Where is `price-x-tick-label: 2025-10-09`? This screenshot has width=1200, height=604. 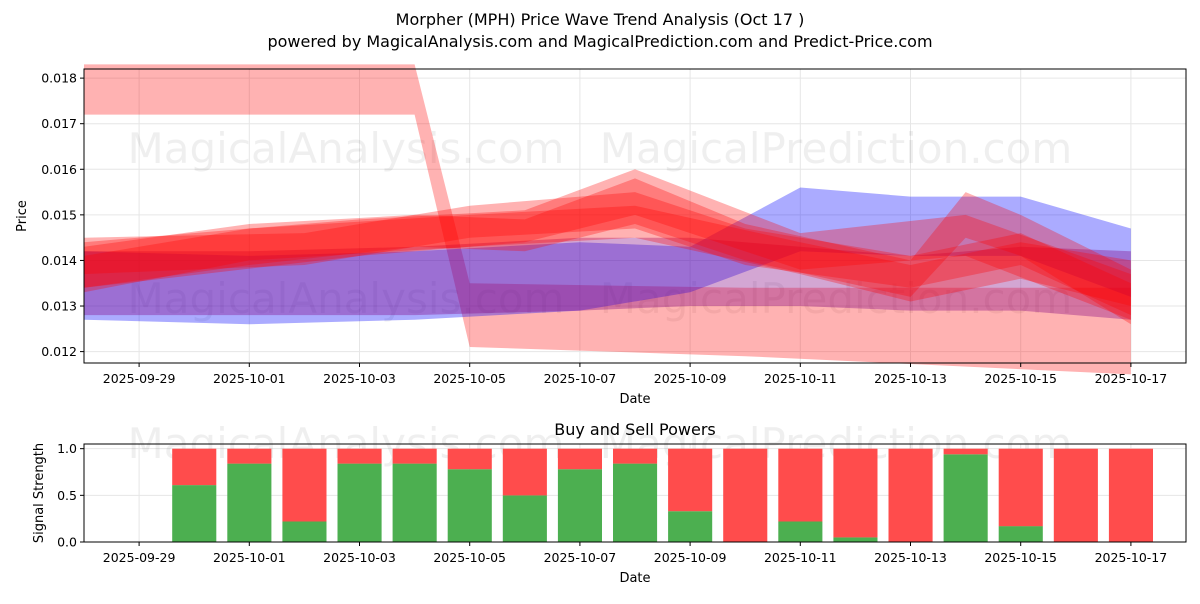
price-x-tick-label: 2025-10-09 is located at coordinates (690, 378).